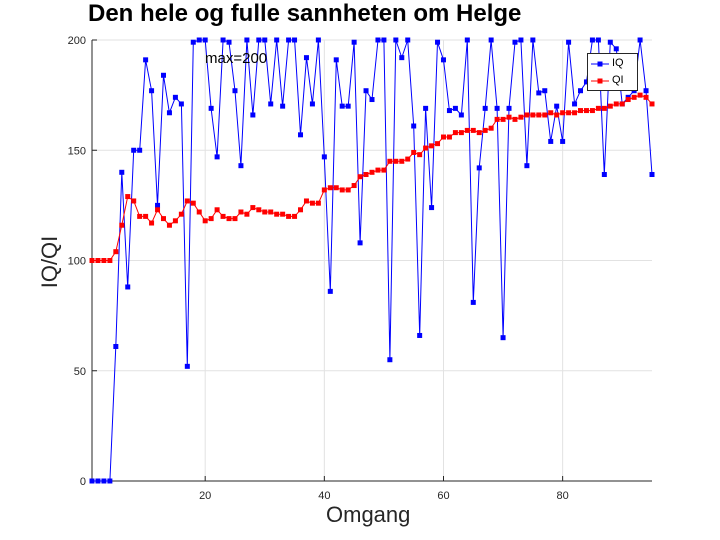 Image resolution: width=720 pixels, height=540 pixels. I want to click on chart-title: Den hele og fulle sannheten om Helge, so click(305, 13).